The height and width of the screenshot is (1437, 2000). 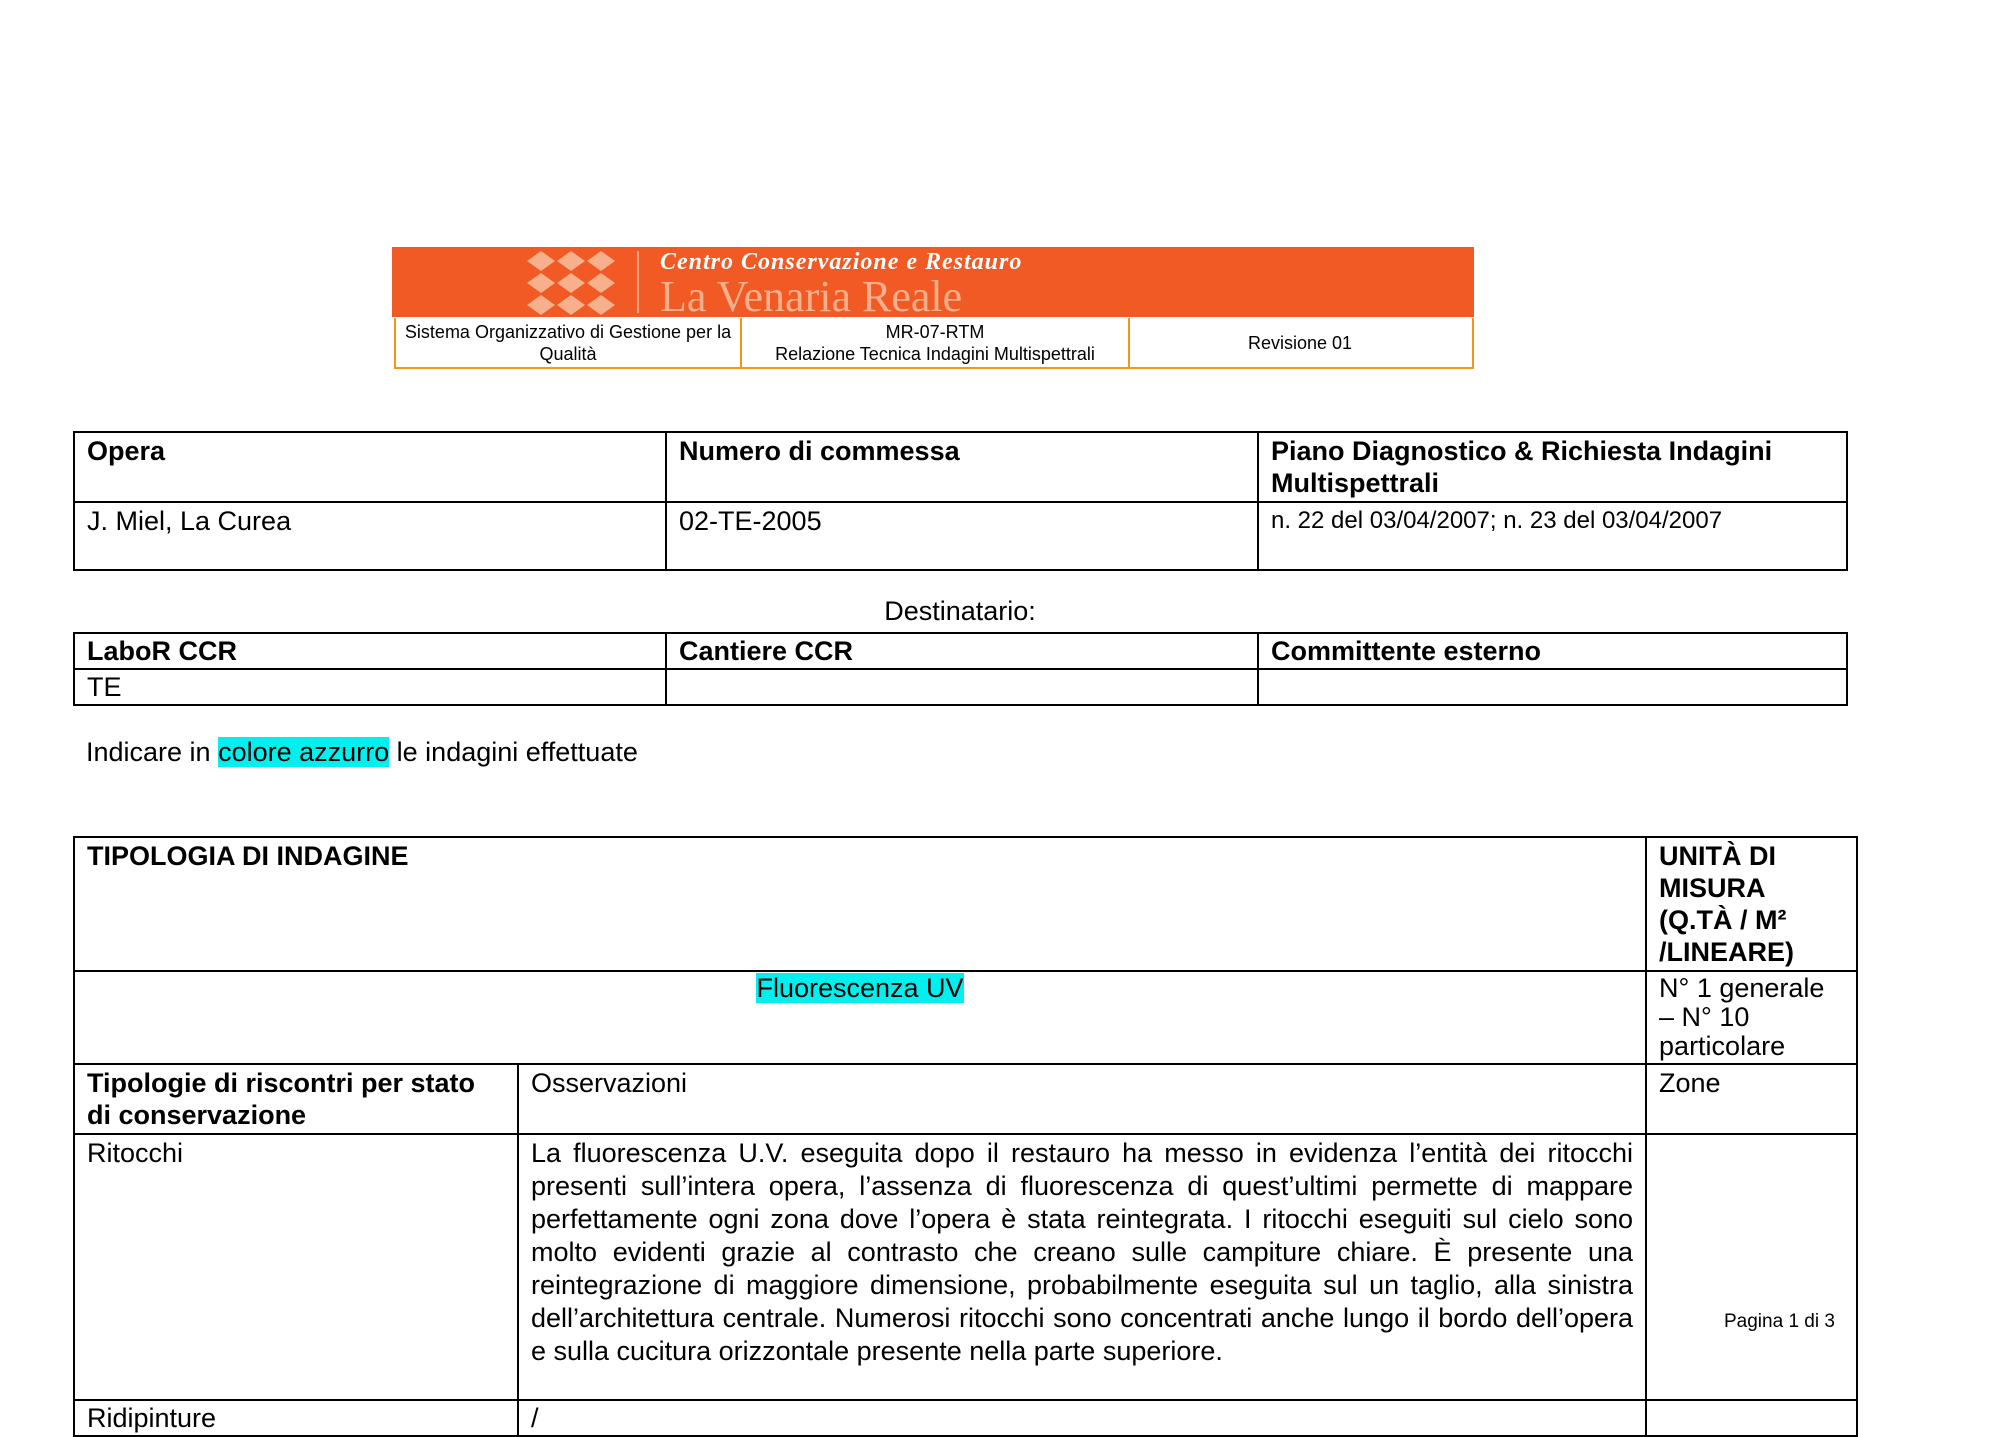 I want to click on highlight-sample: colore azzurro, so click(x=304, y=752).